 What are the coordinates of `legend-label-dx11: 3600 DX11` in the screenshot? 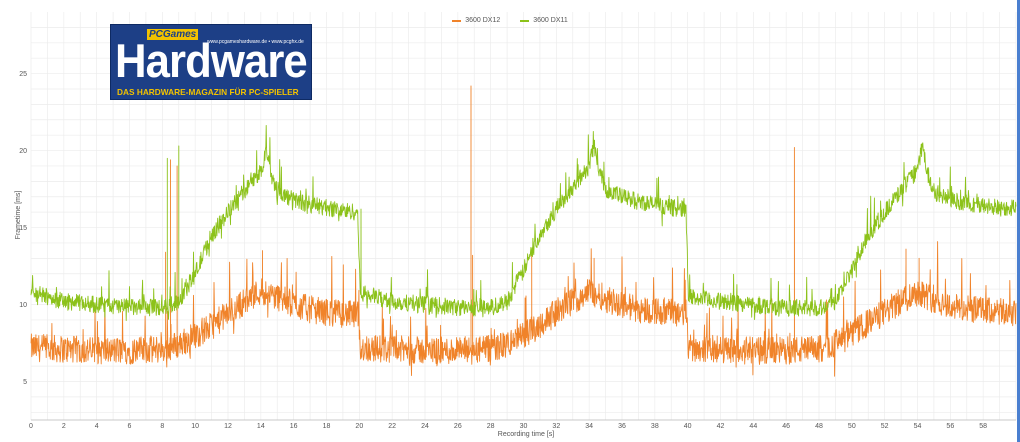 It's located at (550, 20).